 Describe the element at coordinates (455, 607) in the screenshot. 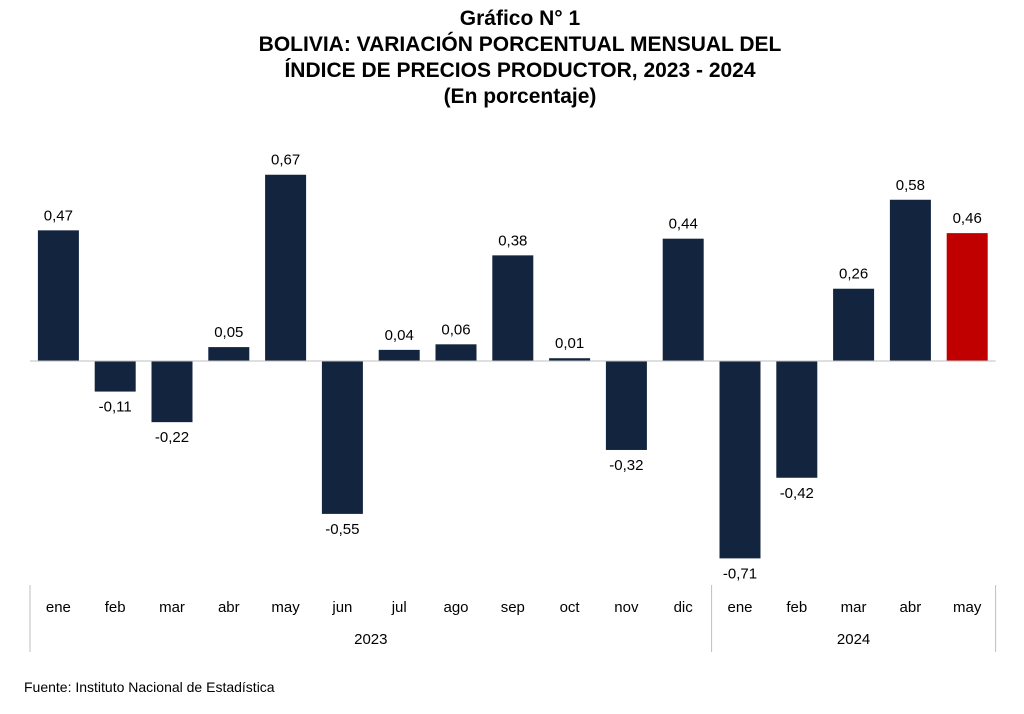

I see `category-label-7: ago` at that location.